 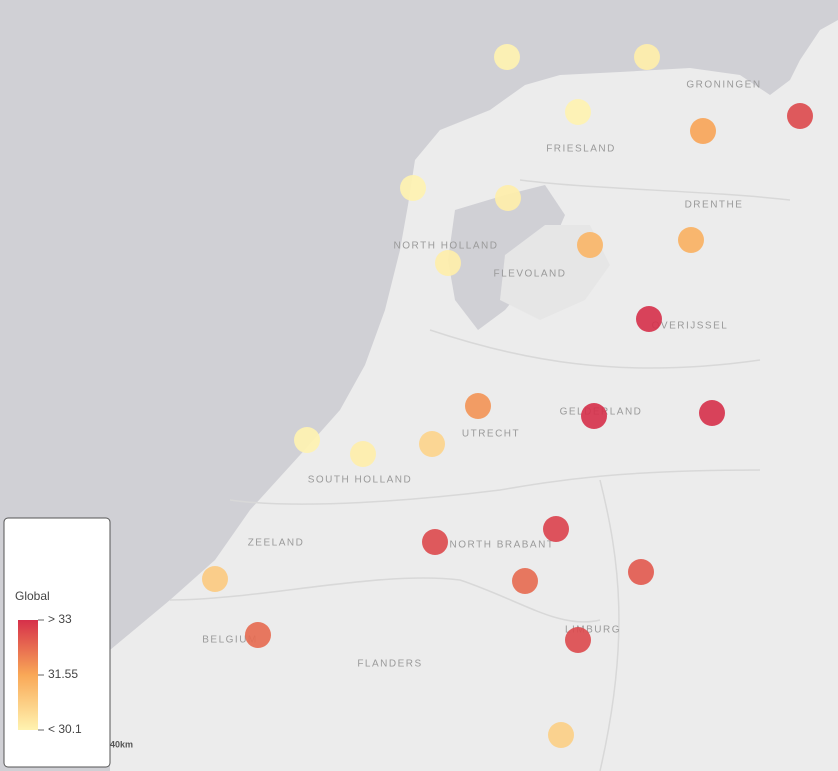 I want to click on region-label: FLEVOLAND, so click(x=530, y=274).